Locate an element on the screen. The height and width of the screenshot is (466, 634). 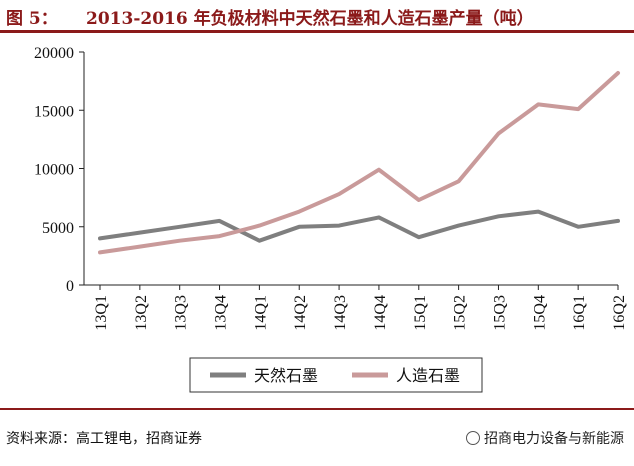
x-tick-label: 13Q1 is located at coordinates (101, 313).